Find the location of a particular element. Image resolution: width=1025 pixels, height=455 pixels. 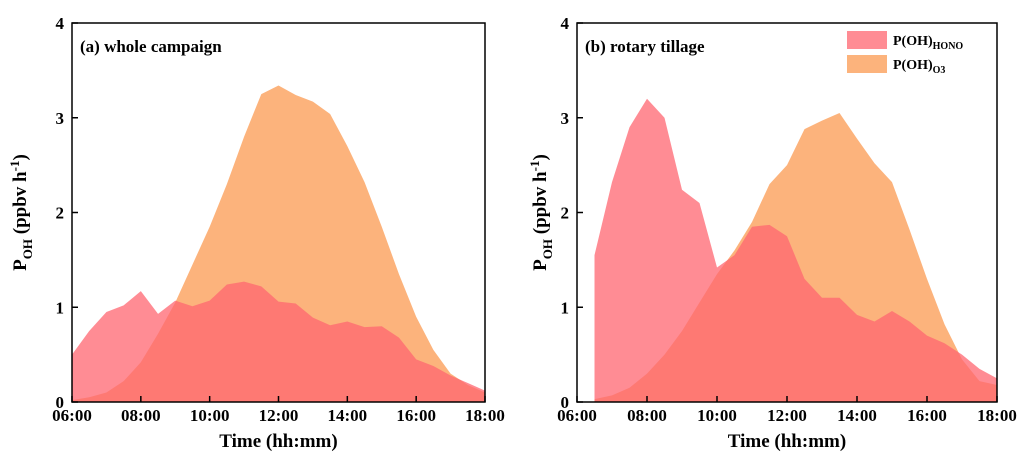

legend-subscript: HONO is located at coordinates (948, 46).